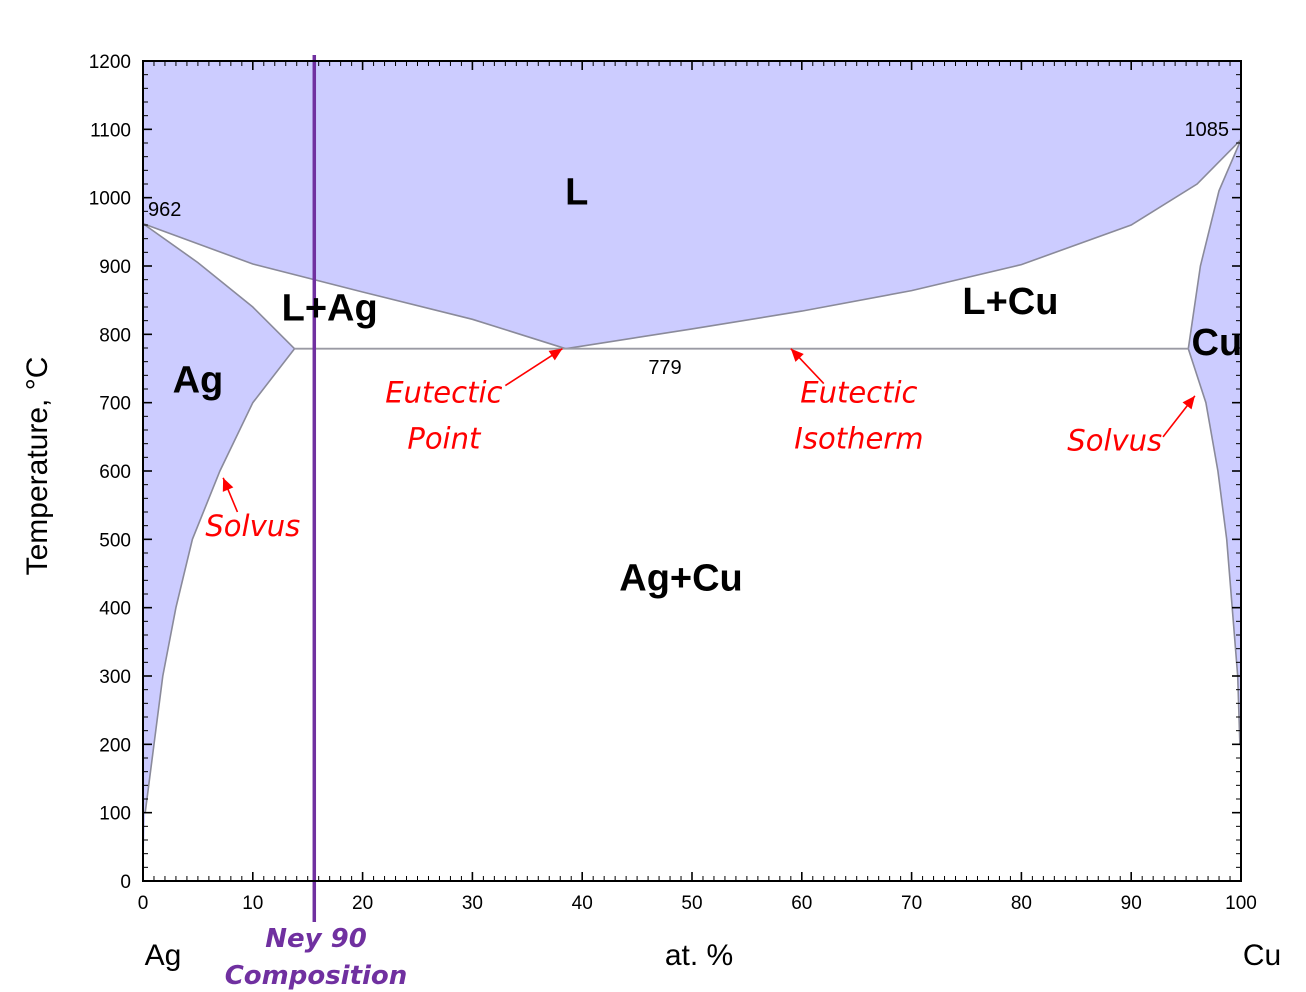 The height and width of the screenshot is (992, 1306). Describe the element at coordinates (801, 903) in the screenshot. I see `x-tick-label: 60` at that location.